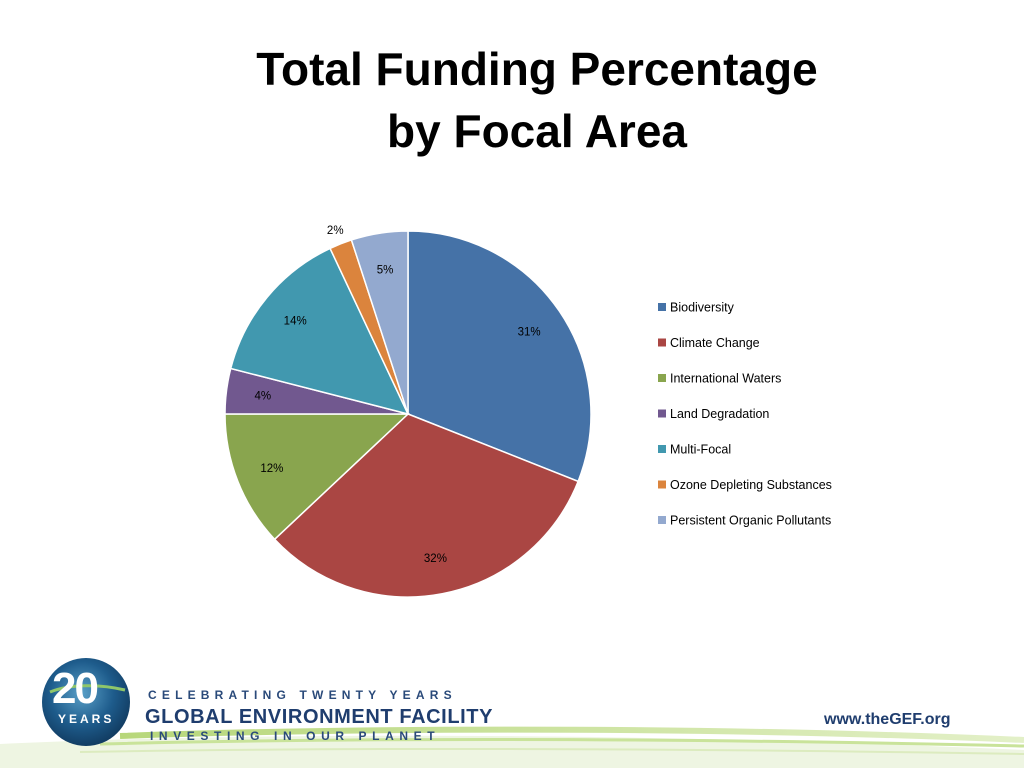 Image resolution: width=1024 pixels, height=773 pixels. Describe the element at coordinates (302, 695) in the screenshot. I see `celebrating-text: CELEBRATING TWENTY YEARS` at that location.